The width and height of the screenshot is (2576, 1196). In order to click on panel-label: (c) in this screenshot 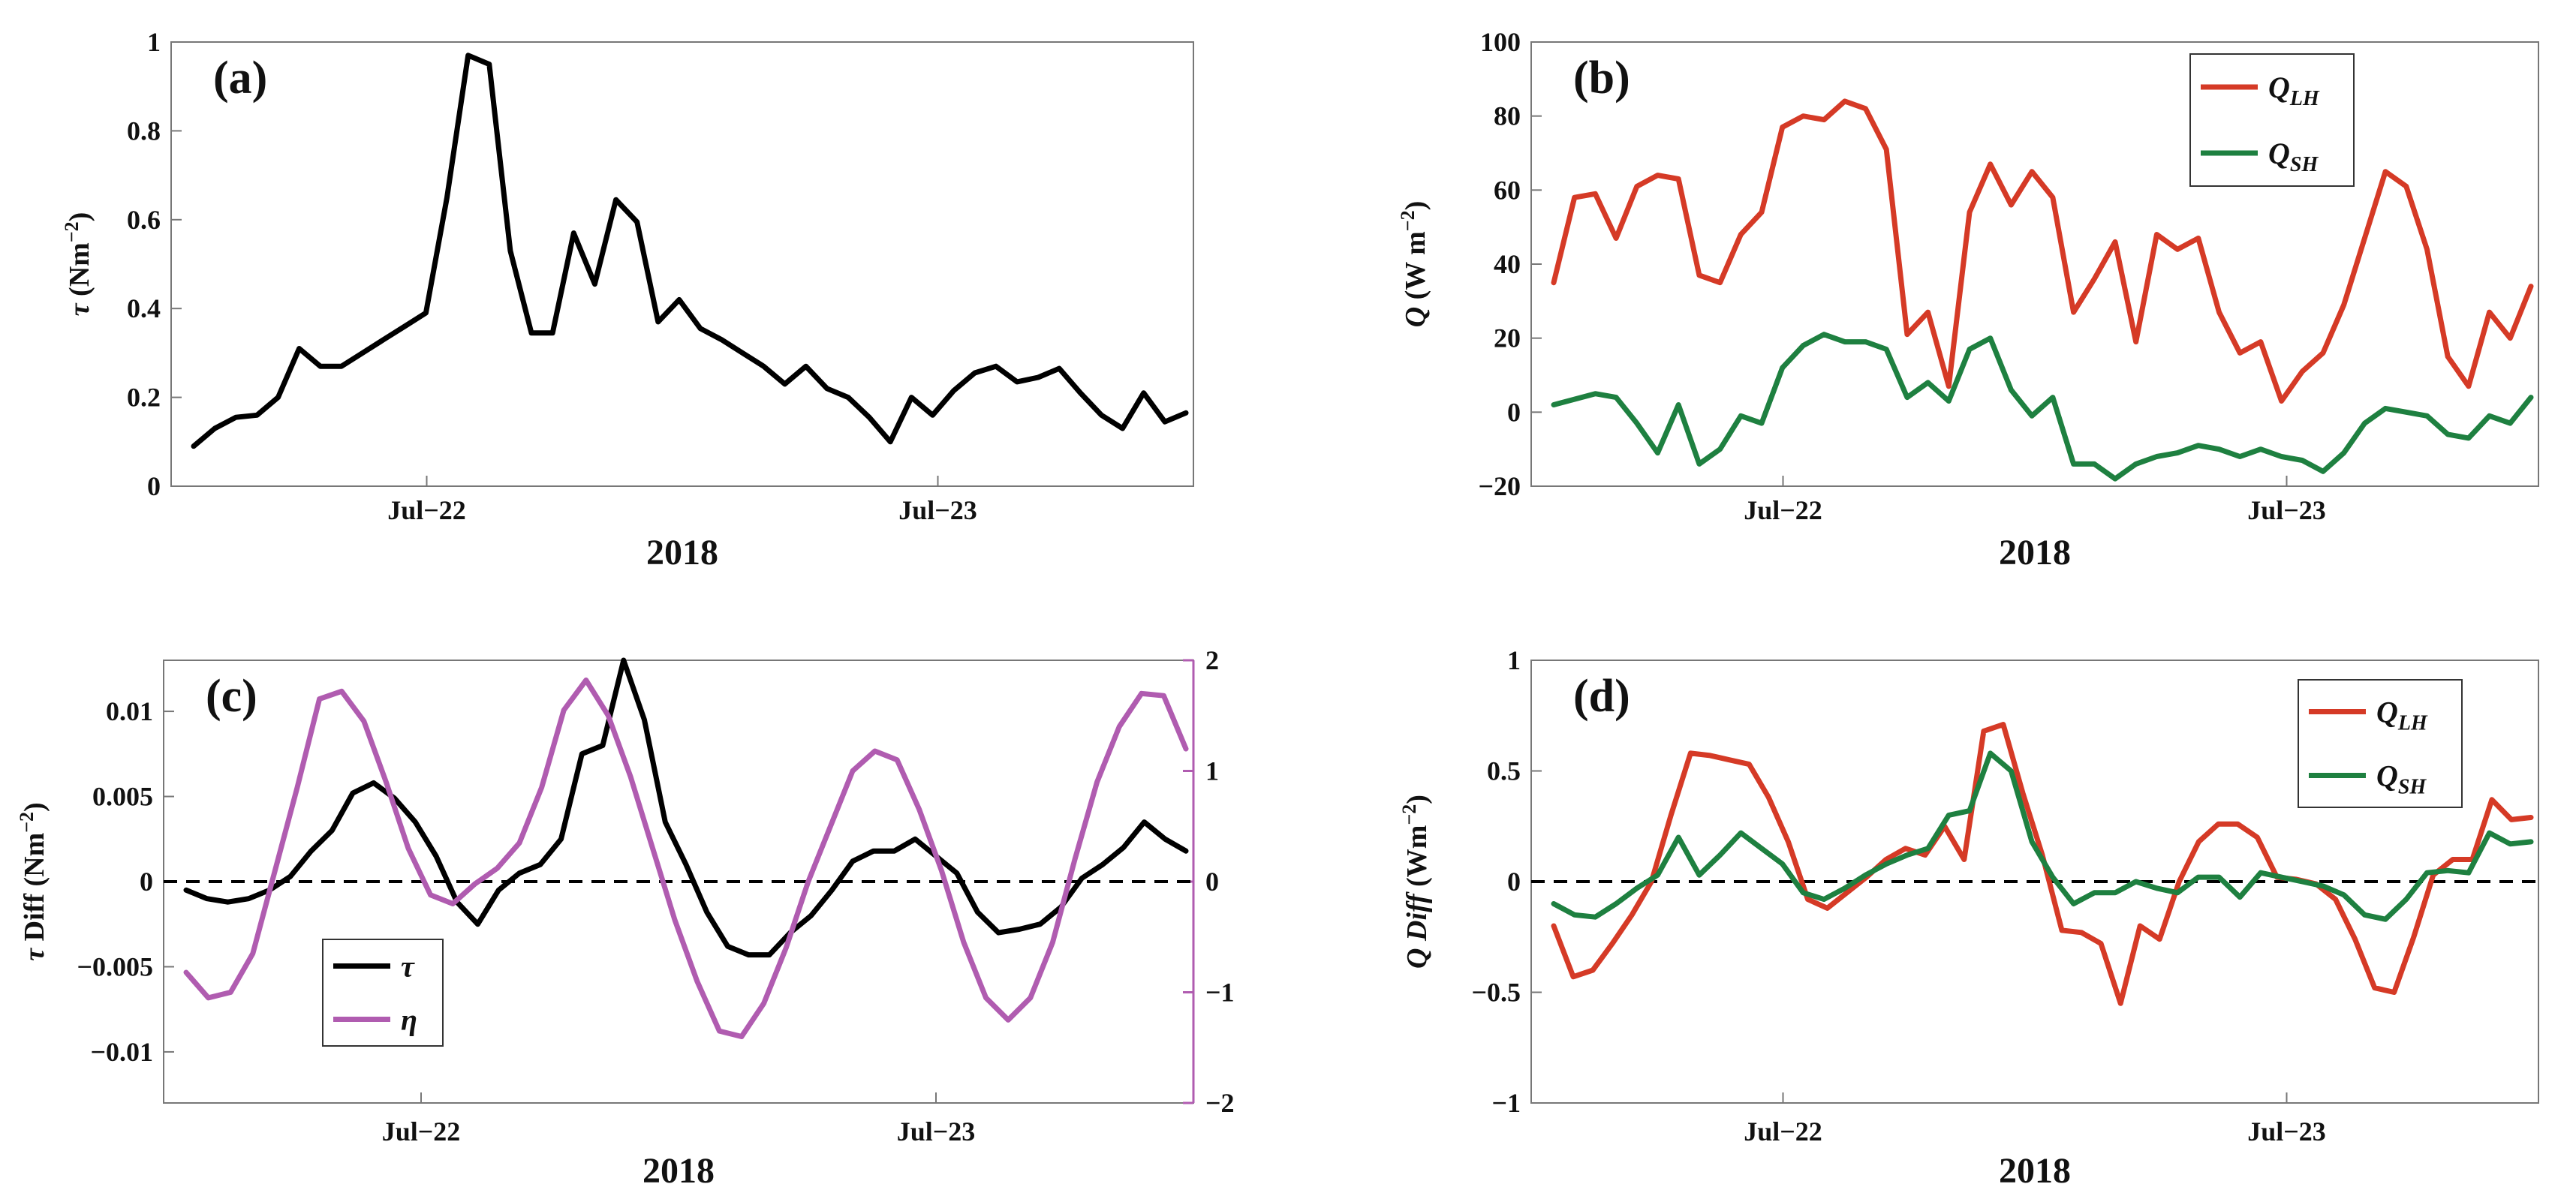, I will do `click(232, 696)`.